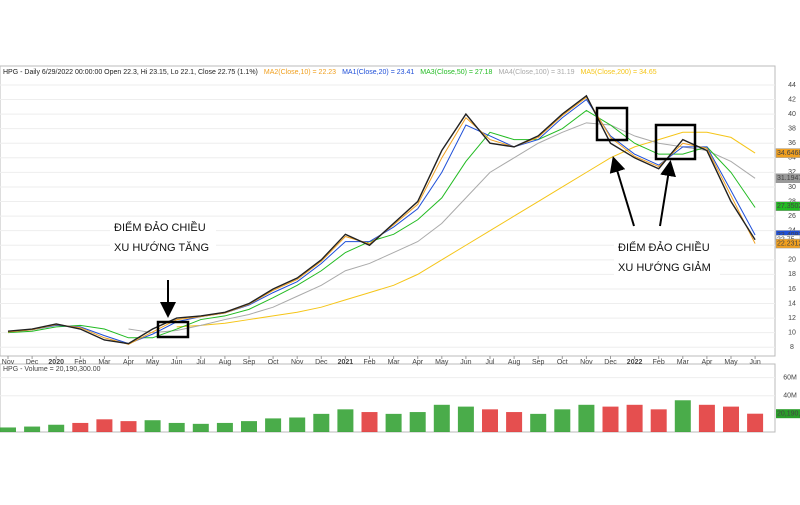 The image size is (800, 505). I want to click on y-tick-label: 20, so click(792, 260).